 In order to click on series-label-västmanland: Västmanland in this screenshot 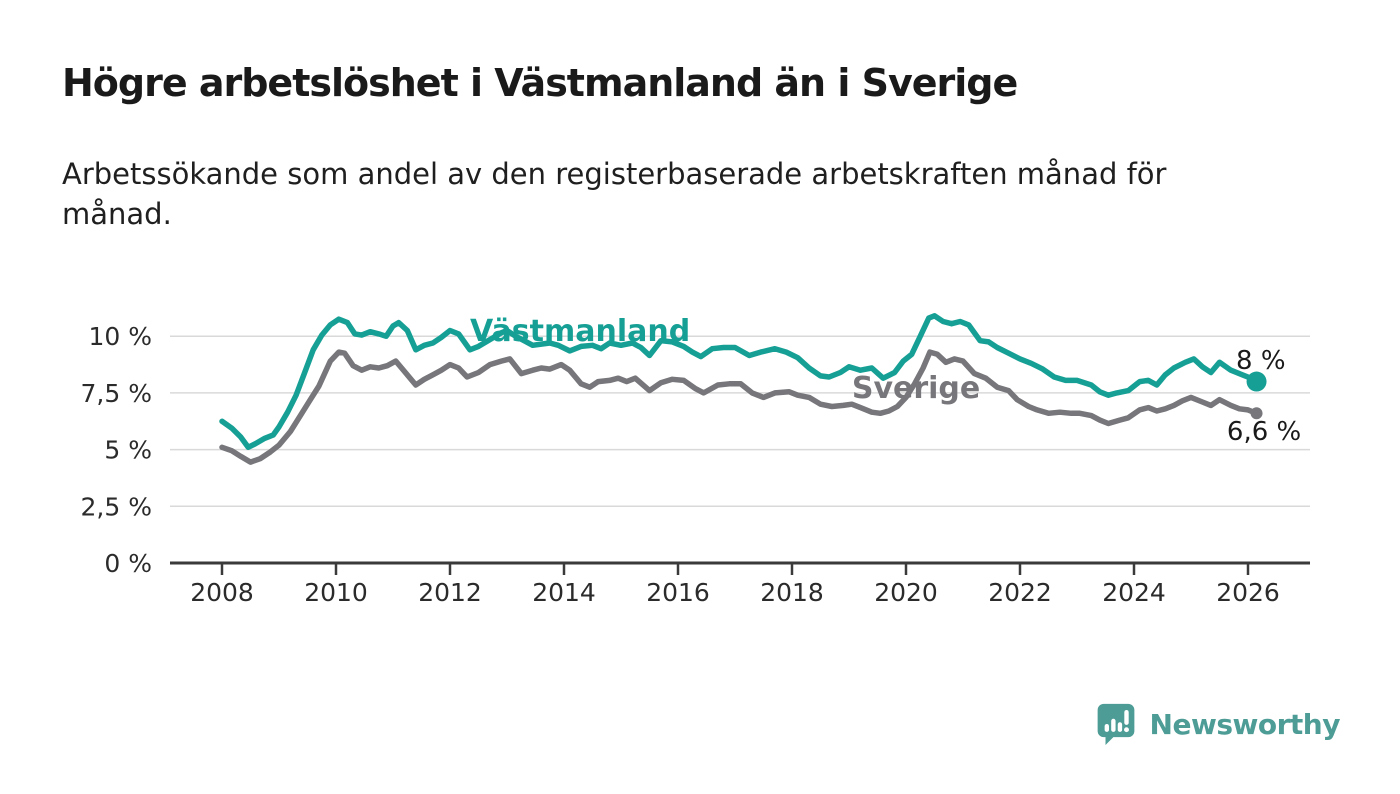, I will do `click(580, 331)`.